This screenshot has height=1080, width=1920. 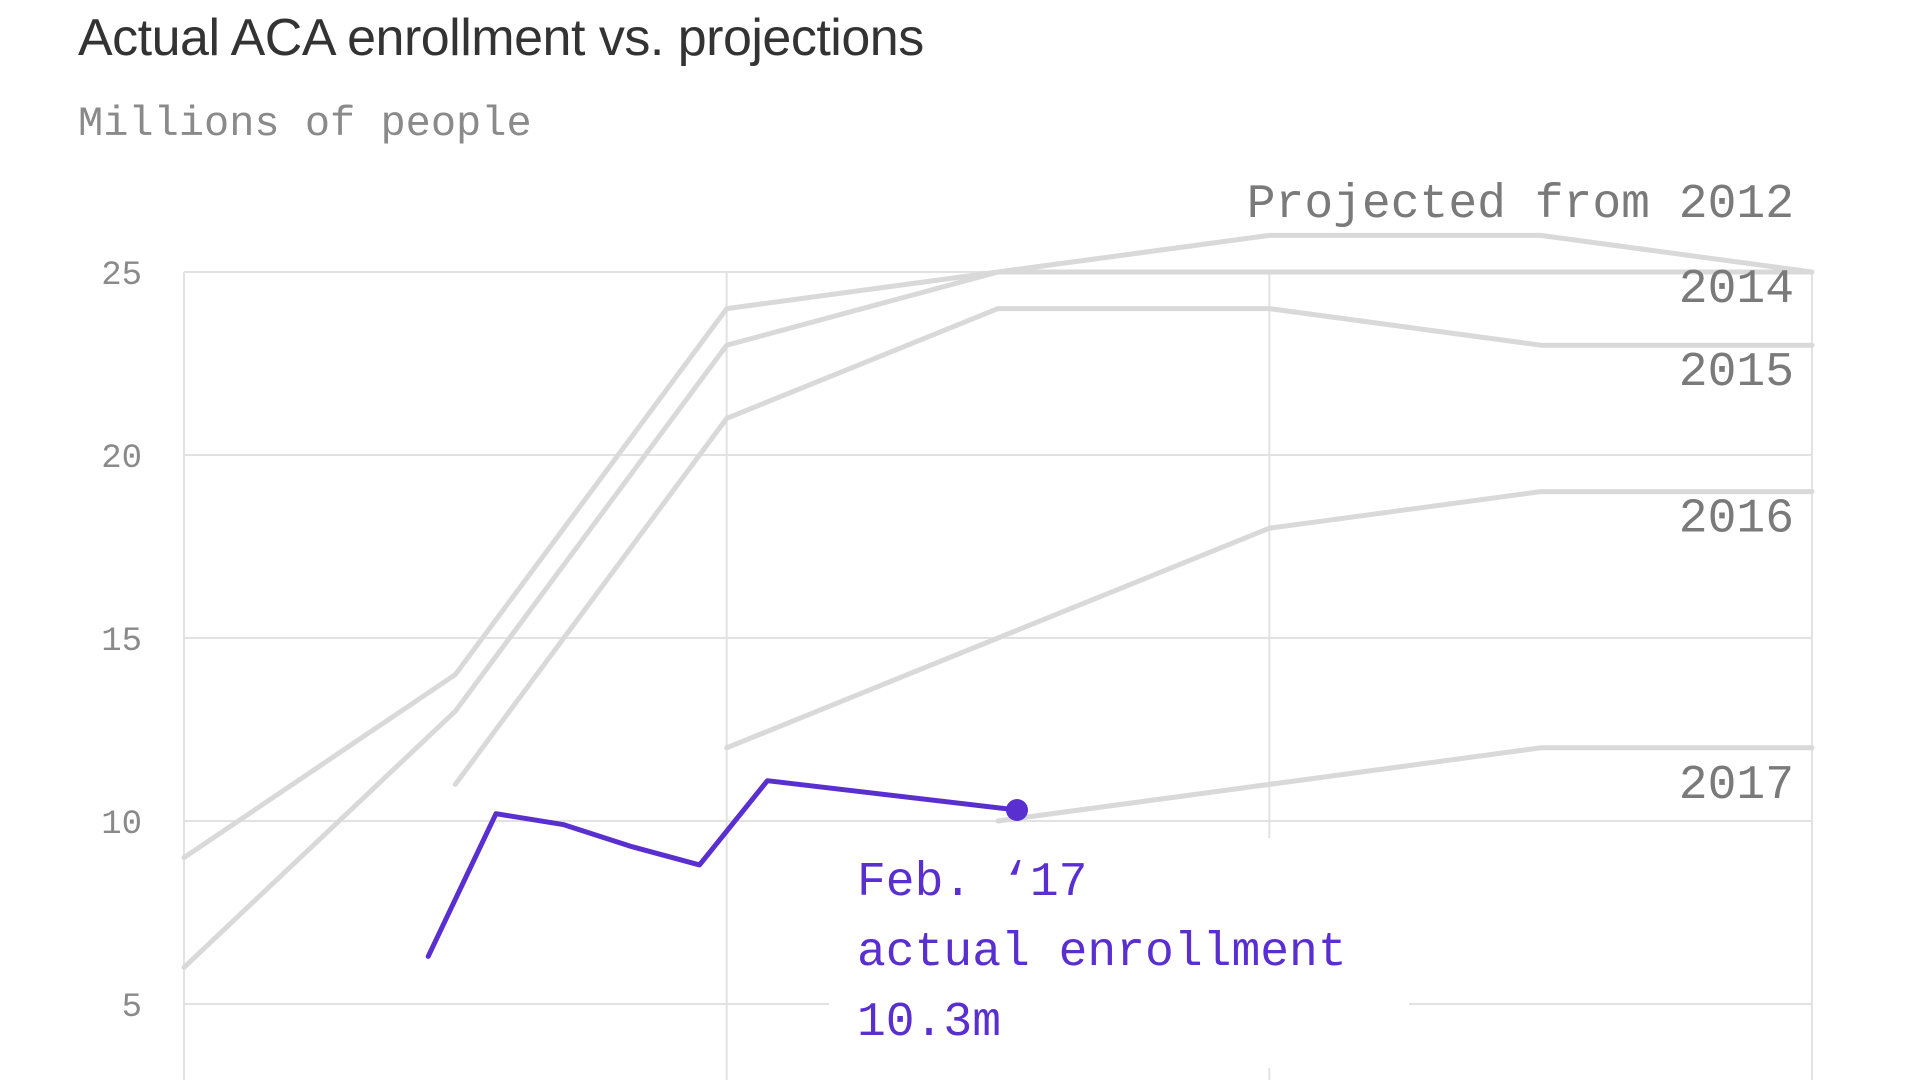 What do you see at coordinates (501, 38) in the screenshot?
I see `chart-title: Actual ACA enrollment vs. projections` at bounding box center [501, 38].